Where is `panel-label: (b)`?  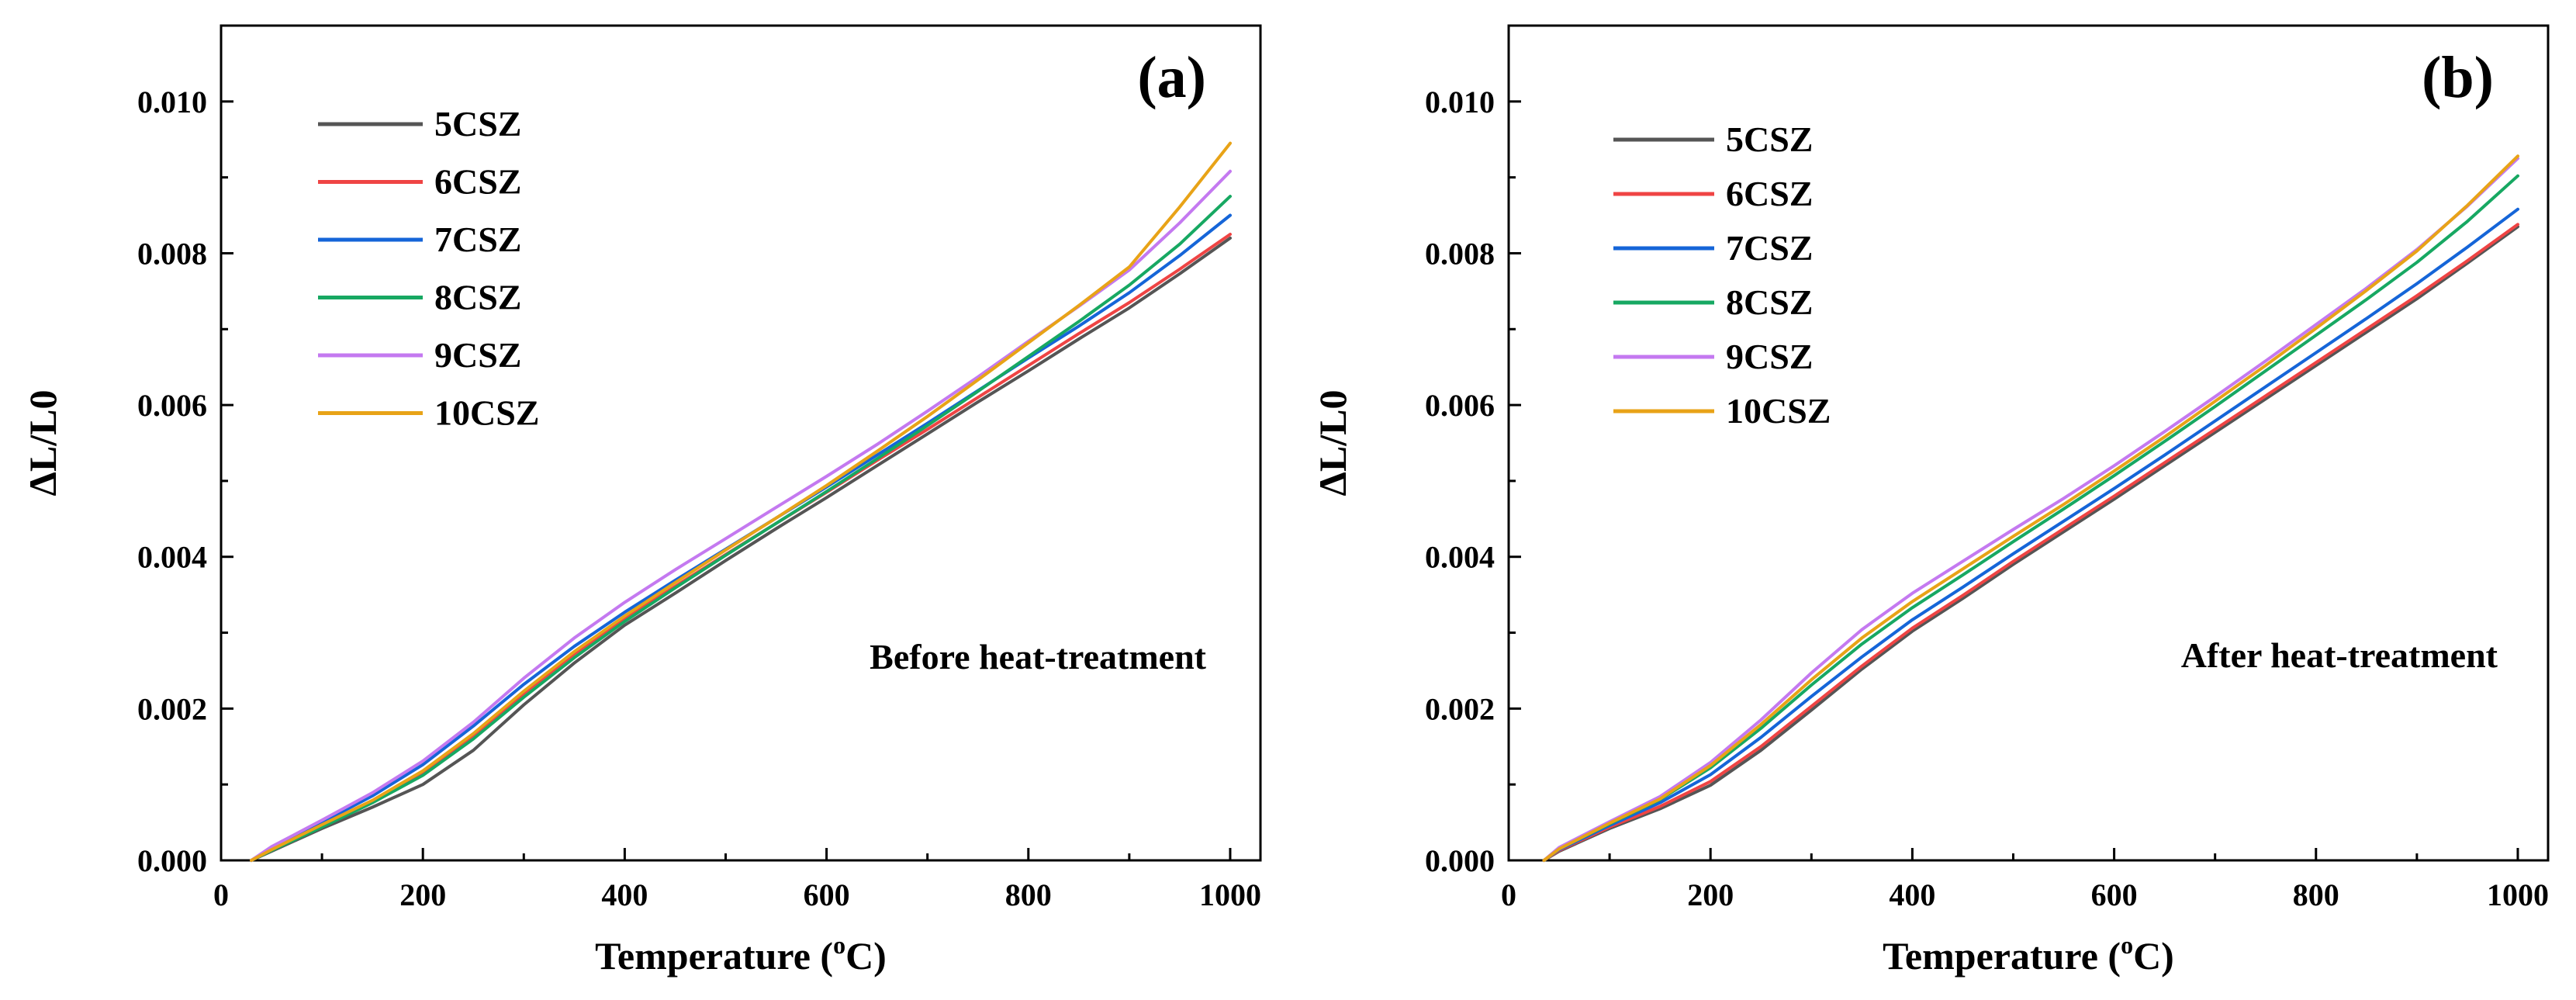
panel-label: (b) is located at coordinates (2458, 77).